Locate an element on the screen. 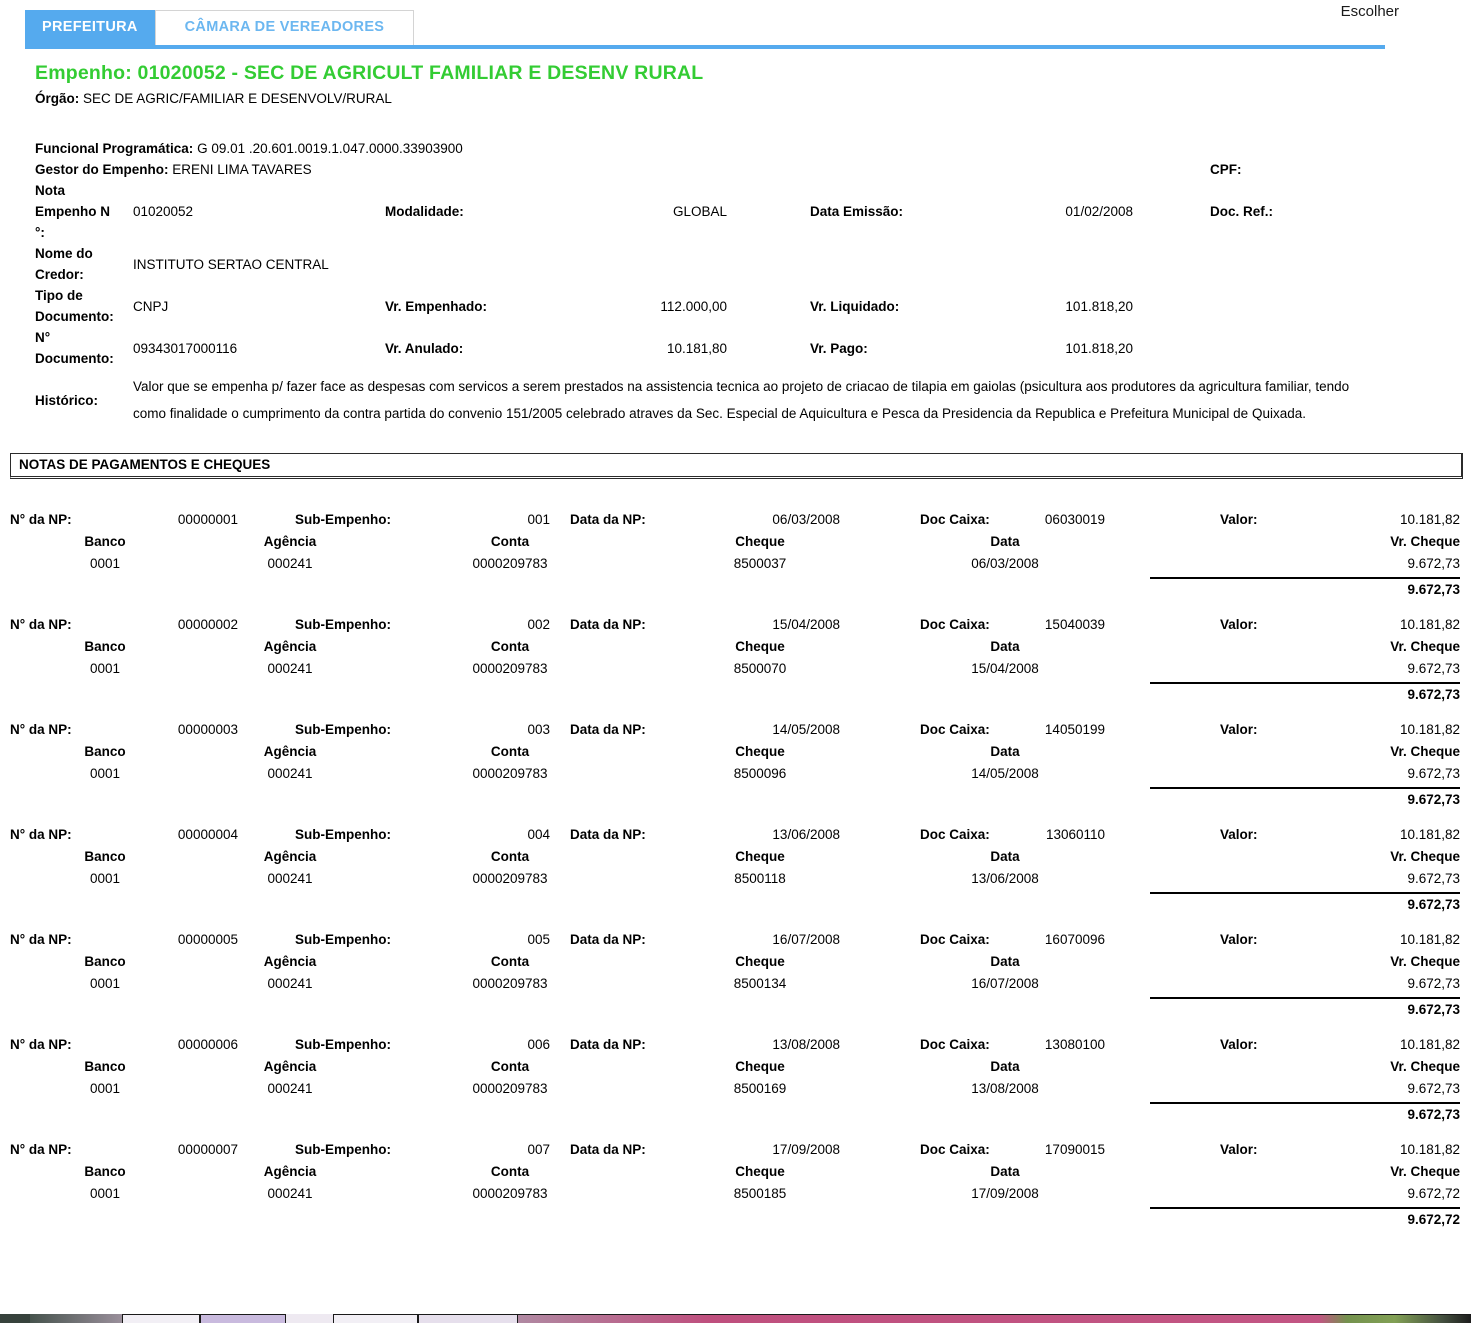 The image size is (1471, 1323). doc-caixa-value: 13080100 is located at coordinates (1074, 1044).